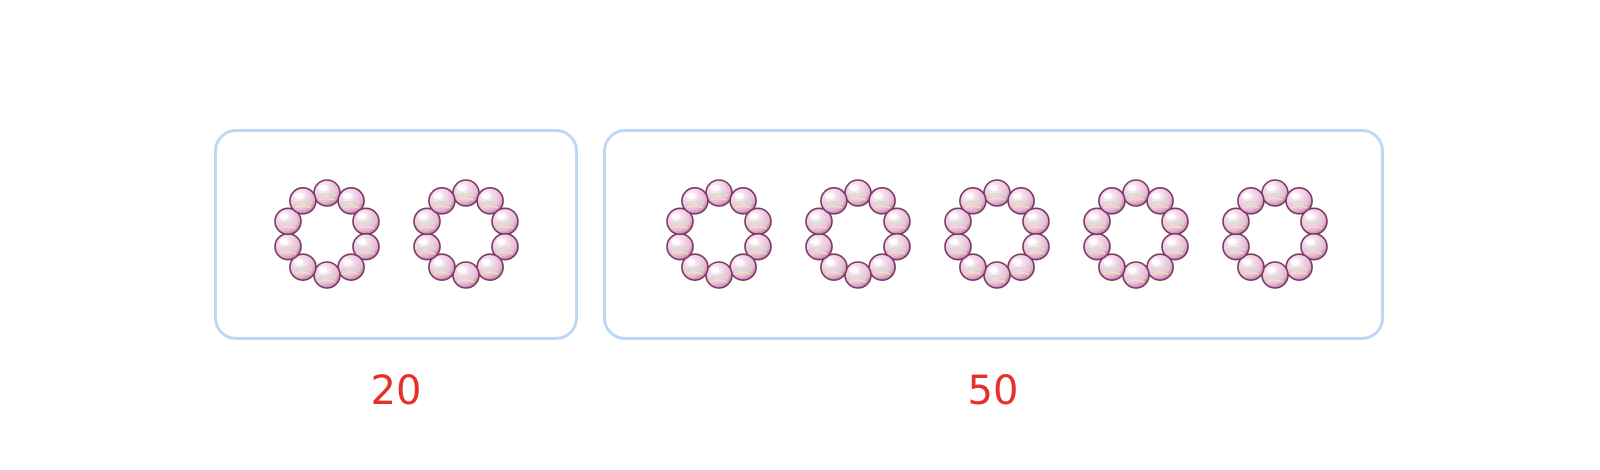  I want to click on bead-rings-group-twenty, so click(396, 234).